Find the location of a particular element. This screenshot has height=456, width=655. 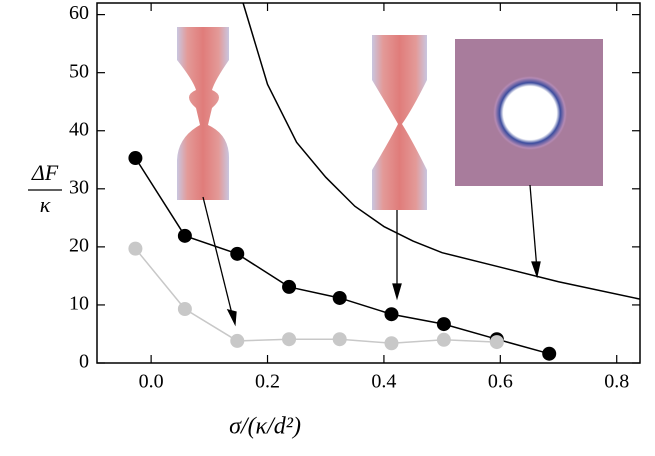

y-tick-label: 40 is located at coordinates (79, 129).